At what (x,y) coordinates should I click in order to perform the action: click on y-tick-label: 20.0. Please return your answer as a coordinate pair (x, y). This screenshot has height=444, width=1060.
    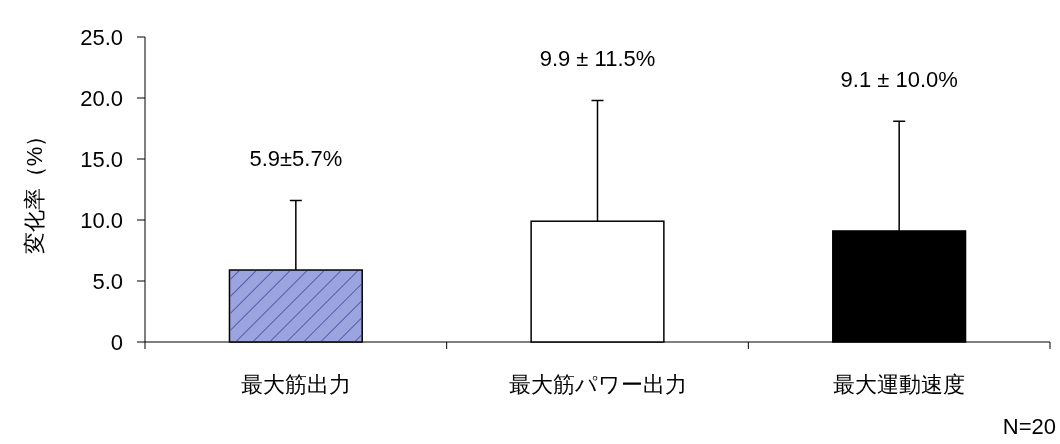
    Looking at the image, I should click on (101, 98).